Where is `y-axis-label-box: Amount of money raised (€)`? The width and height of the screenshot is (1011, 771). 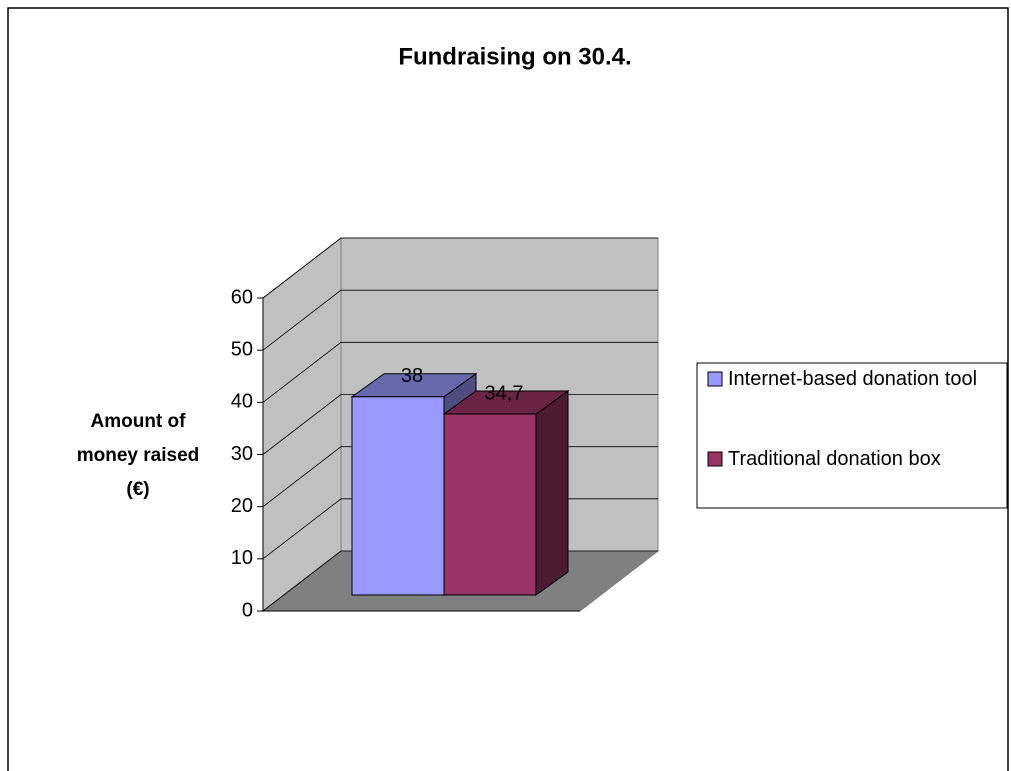 y-axis-label-box: Amount of money raised (€) is located at coordinates (138, 455).